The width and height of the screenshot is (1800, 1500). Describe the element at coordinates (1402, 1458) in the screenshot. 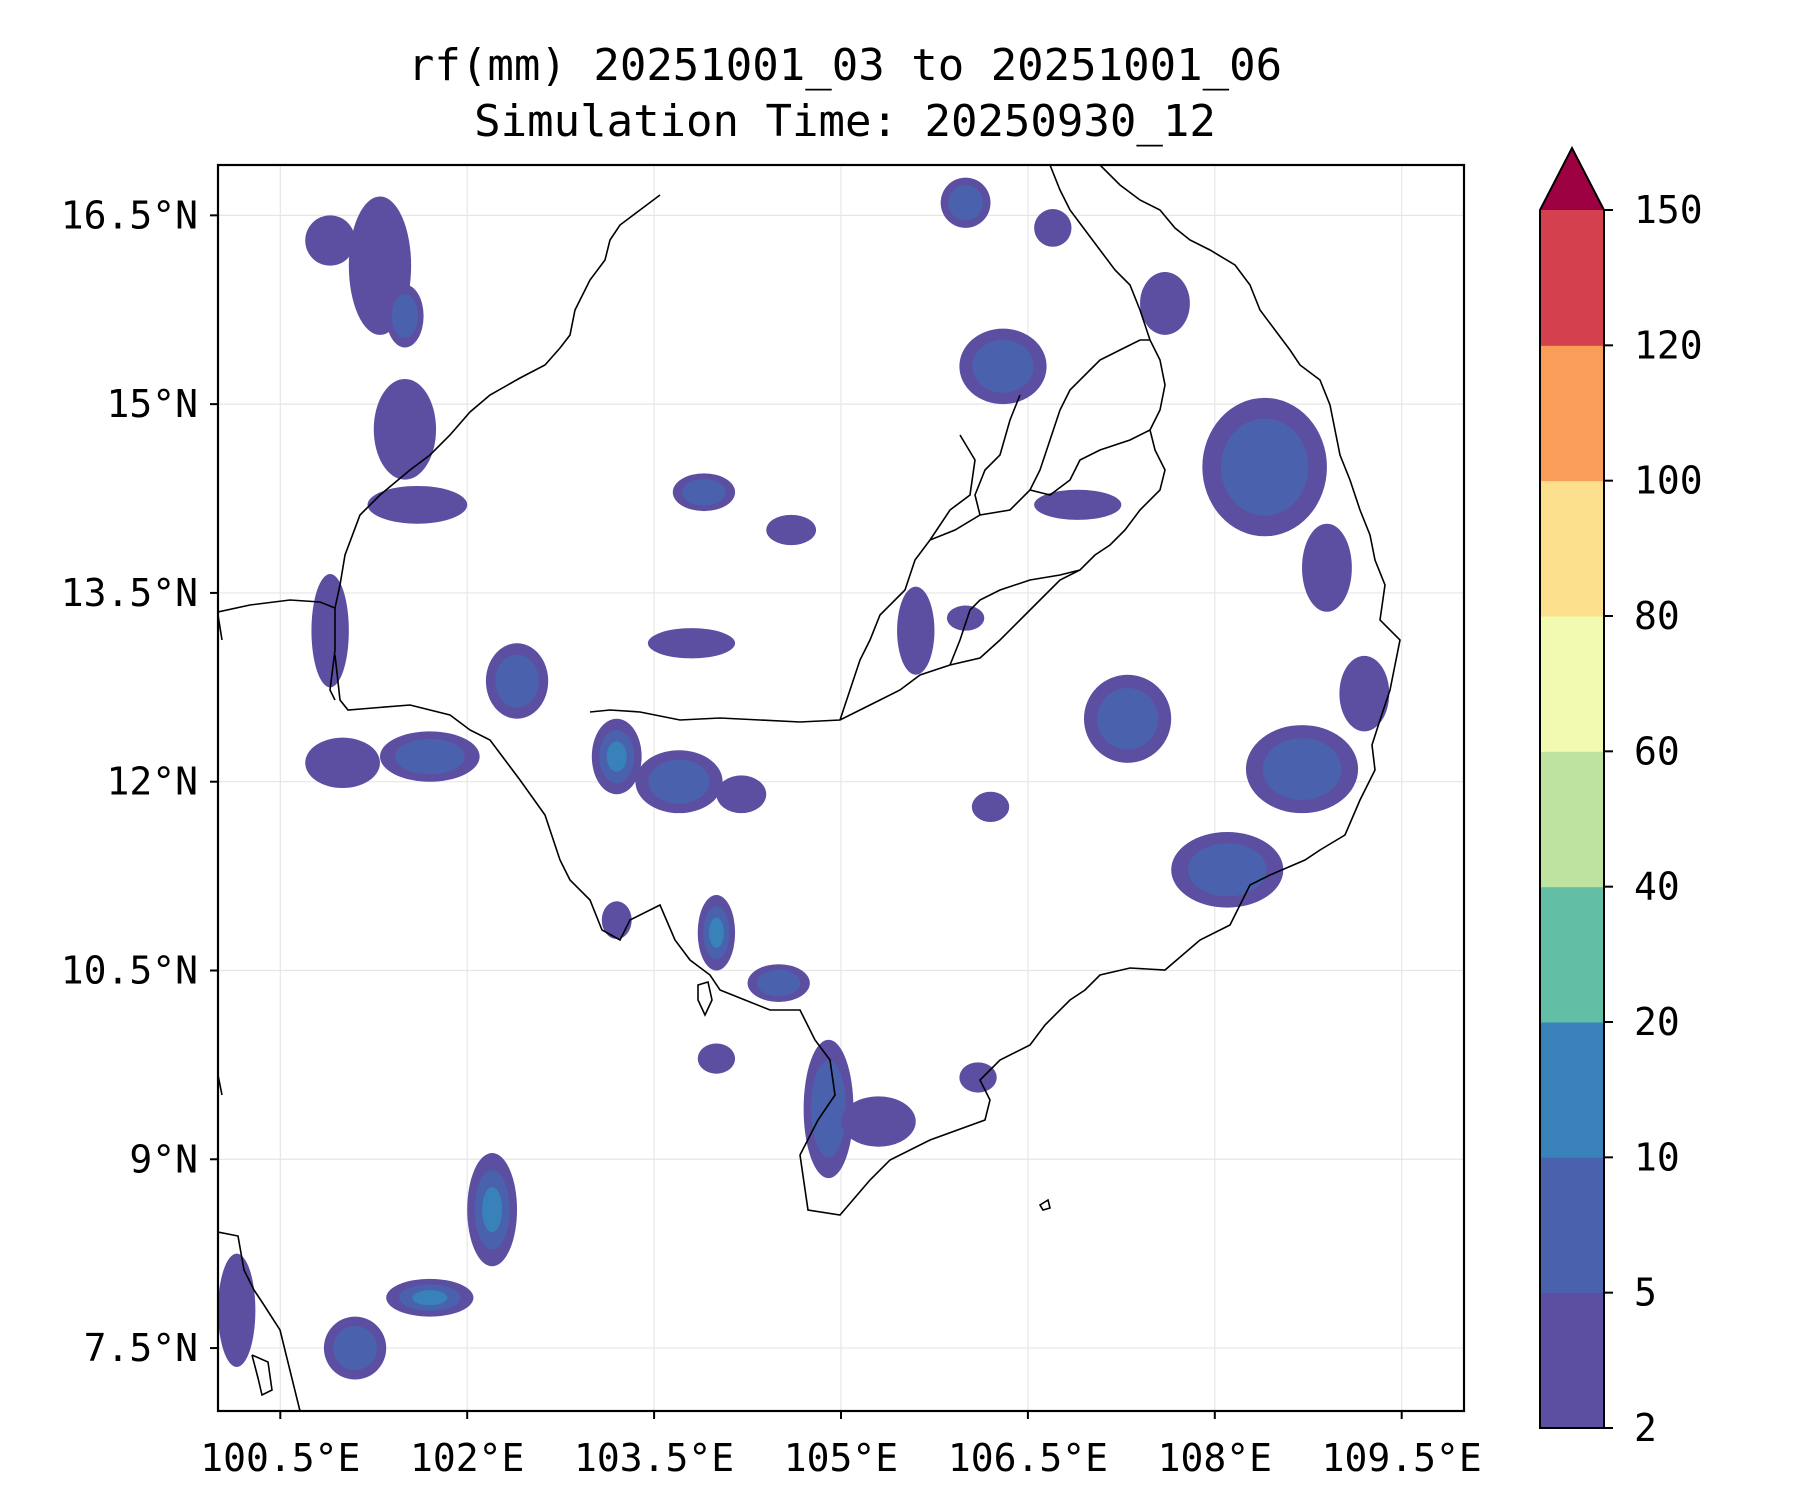

I see `x-tick-label: 109.5°E` at that location.